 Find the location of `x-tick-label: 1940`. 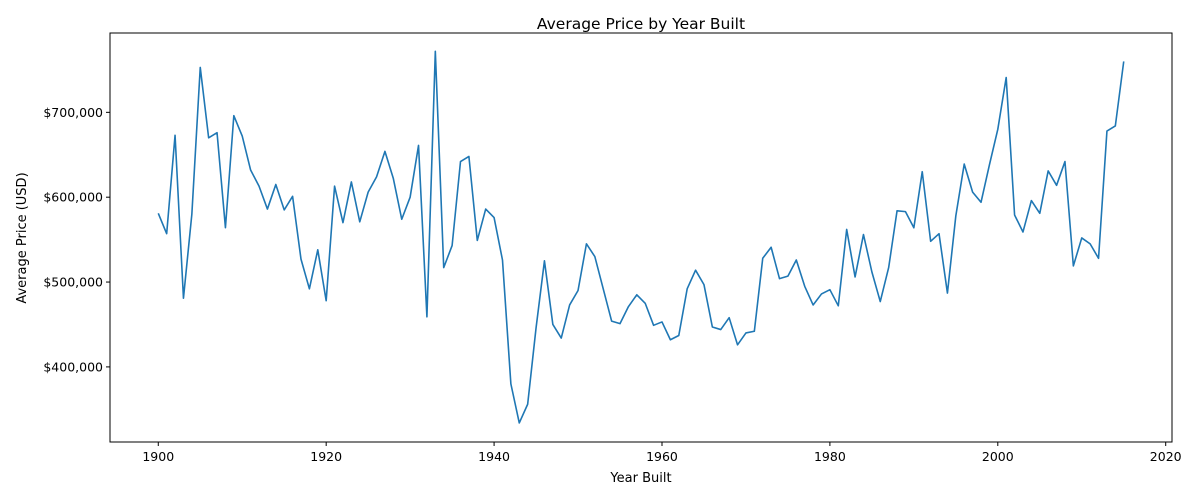

x-tick-label: 1940 is located at coordinates (494, 456).